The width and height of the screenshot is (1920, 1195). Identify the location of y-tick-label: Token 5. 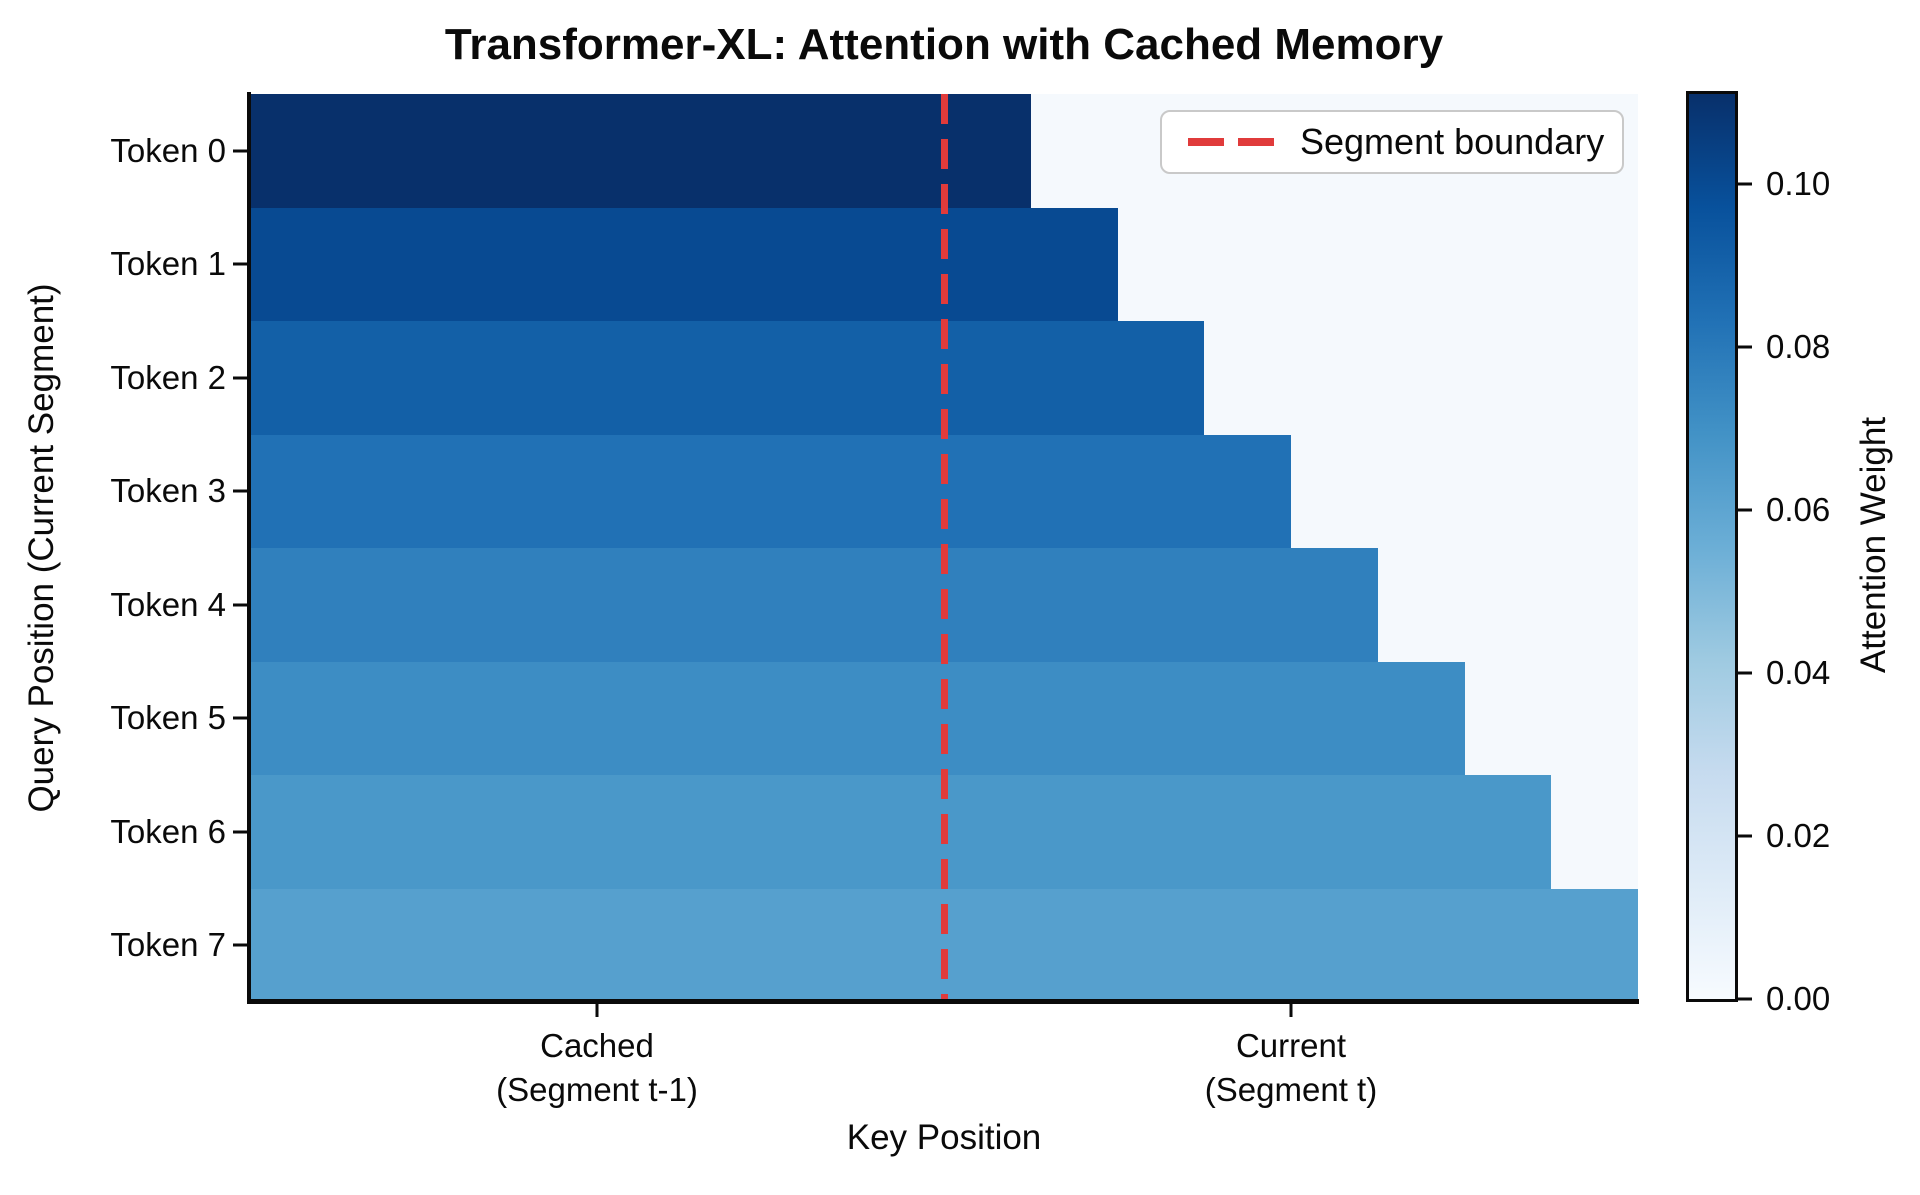
(168, 718).